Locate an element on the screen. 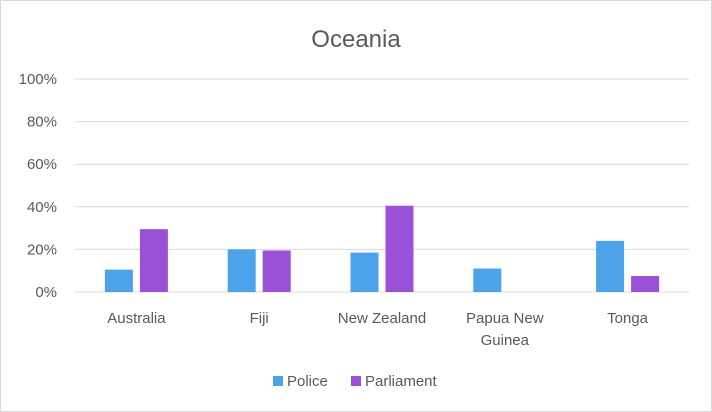 This screenshot has width=712, height=412. chart-title: Oceania is located at coordinates (356, 39).